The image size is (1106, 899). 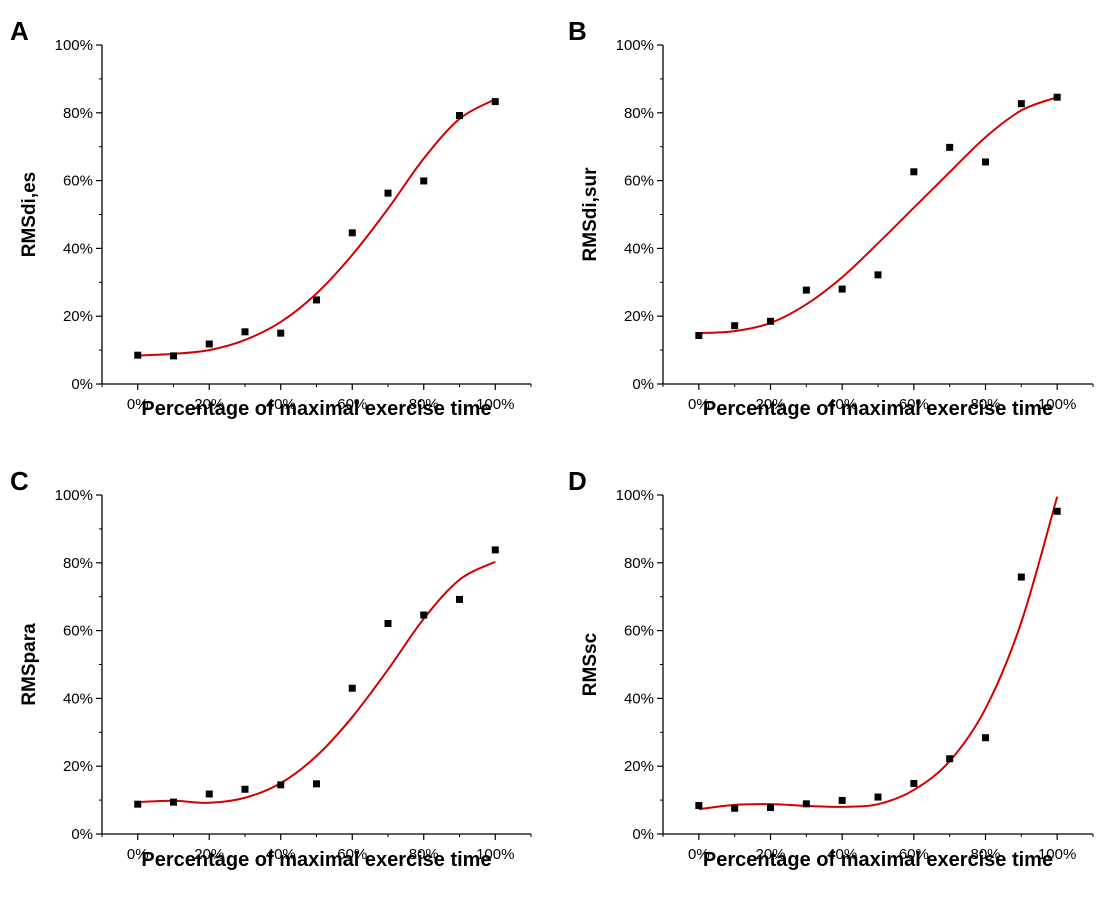 I want to click on panel-letter: C, so click(x=19, y=481).